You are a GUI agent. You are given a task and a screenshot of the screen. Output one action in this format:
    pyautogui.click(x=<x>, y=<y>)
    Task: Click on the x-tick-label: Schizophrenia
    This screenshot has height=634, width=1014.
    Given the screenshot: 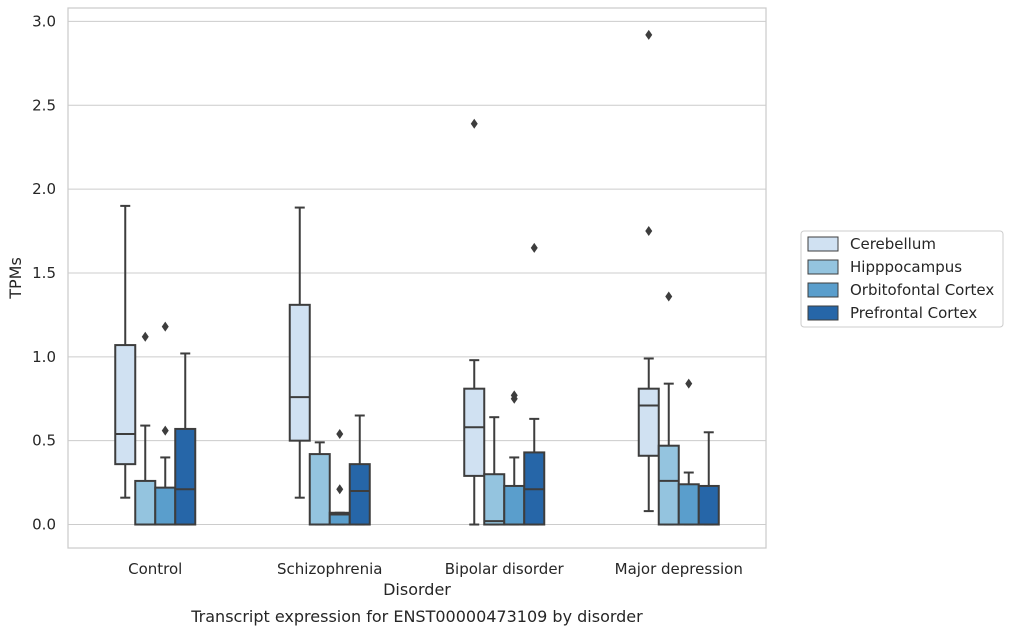 What is the action you would take?
    pyautogui.click(x=329, y=569)
    